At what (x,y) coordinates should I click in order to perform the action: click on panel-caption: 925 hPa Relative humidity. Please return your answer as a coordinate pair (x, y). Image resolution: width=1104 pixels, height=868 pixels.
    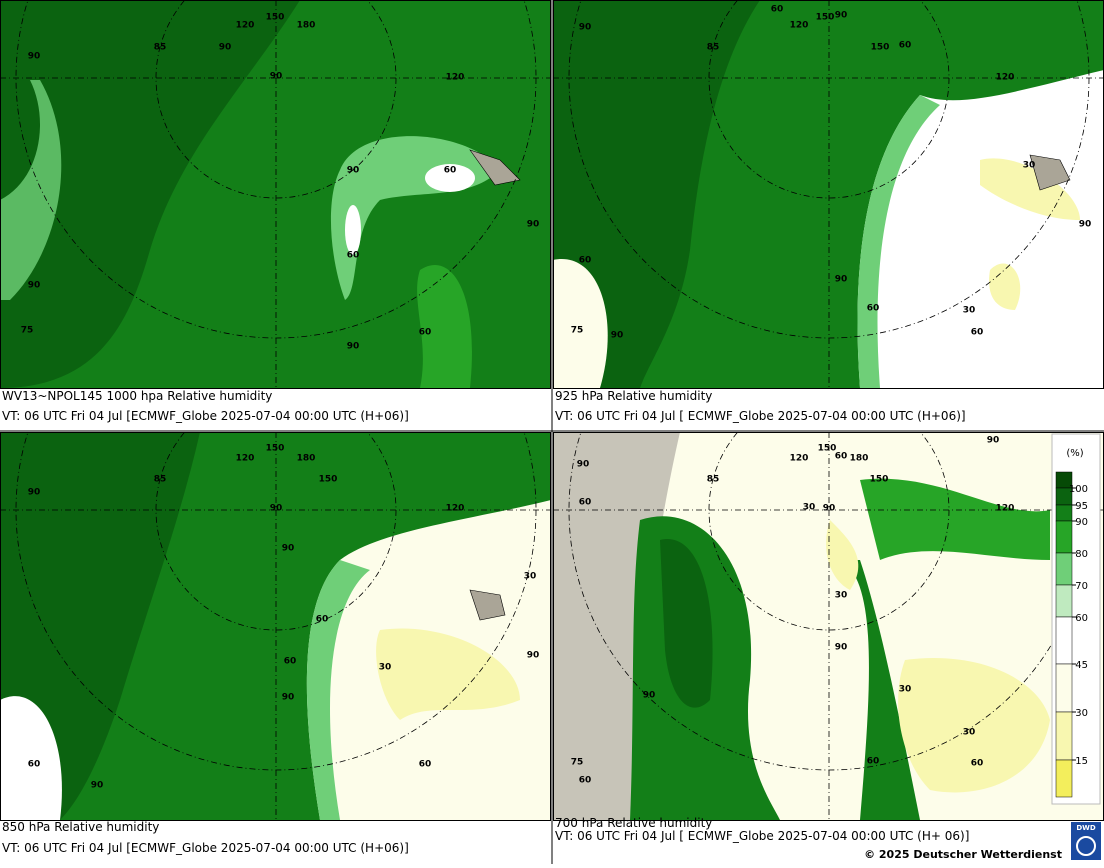
    Looking at the image, I should click on (633, 396).